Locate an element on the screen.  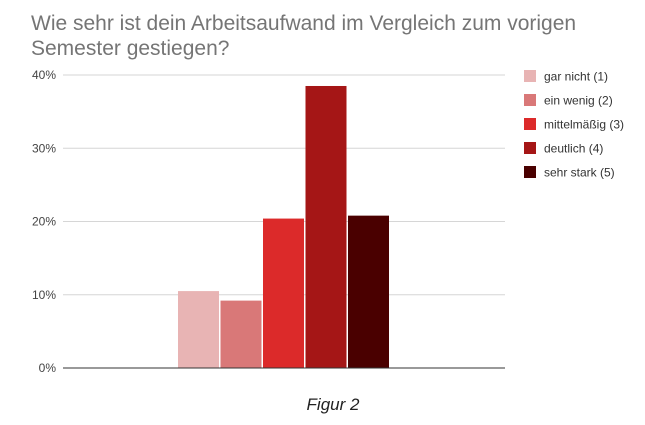
y-axis-tick-labels: 0% 10% 20% 30% 40% is located at coordinates (44, 221).